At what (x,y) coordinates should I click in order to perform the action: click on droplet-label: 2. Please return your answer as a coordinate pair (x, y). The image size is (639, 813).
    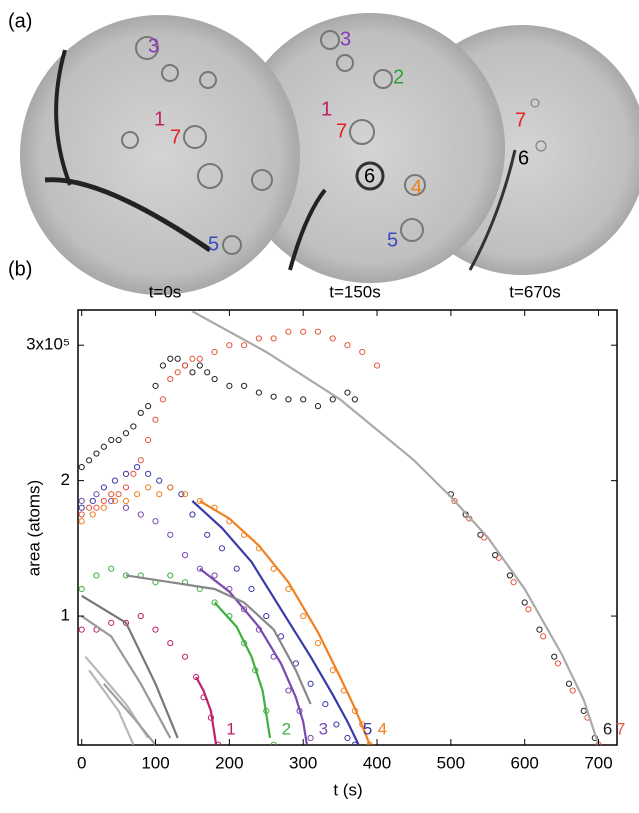
    Looking at the image, I should click on (398, 77).